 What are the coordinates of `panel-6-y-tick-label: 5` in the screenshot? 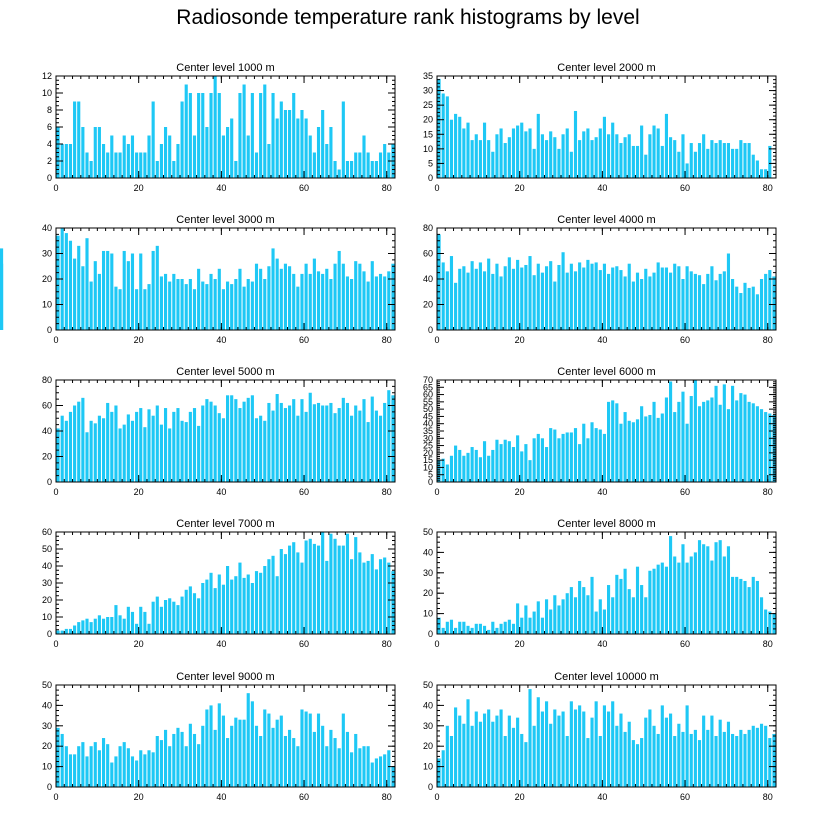 It's located at (430, 475).